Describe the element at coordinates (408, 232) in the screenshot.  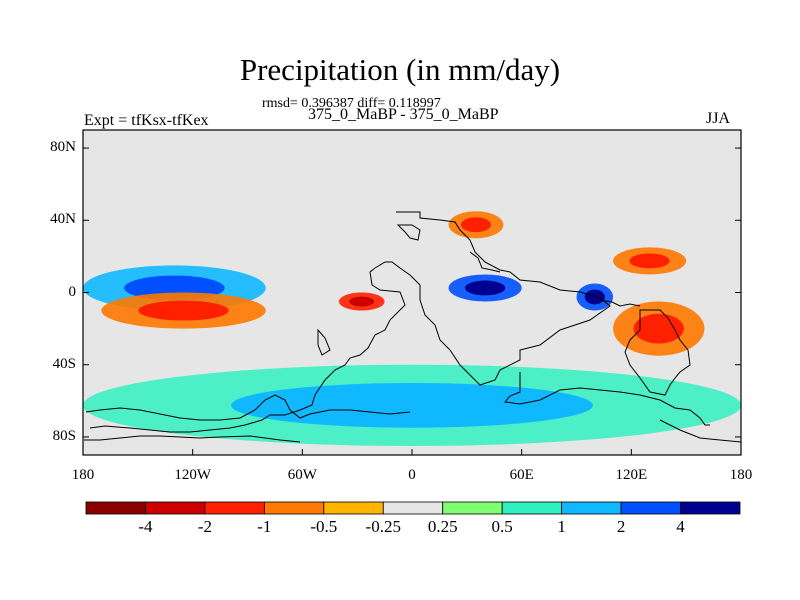
I see `island-outline` at that location.